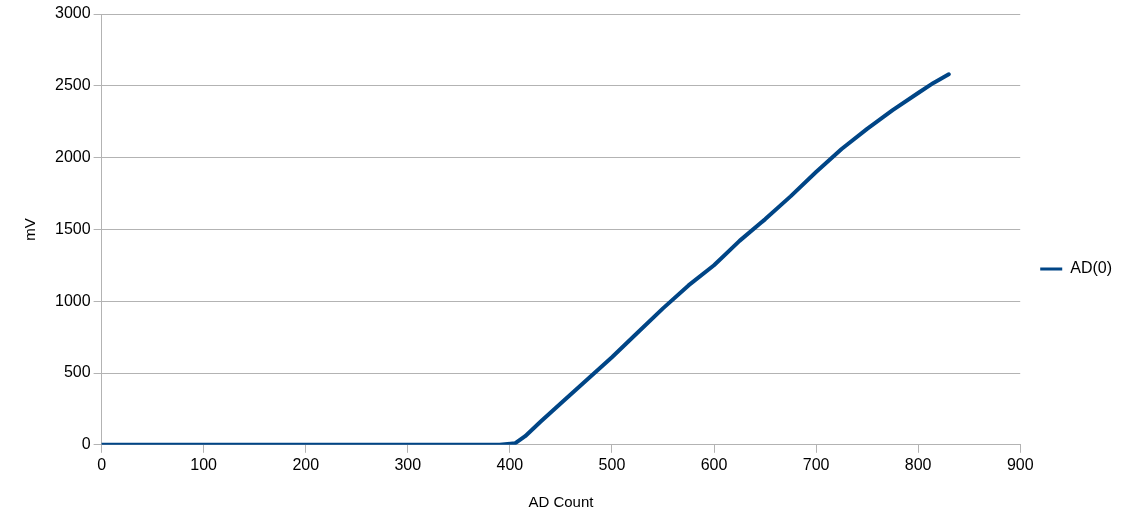 Image resolution: width=1132 pixels, height=524 pixels. I want to click on x-tick-label: 600, so click(714, 464).